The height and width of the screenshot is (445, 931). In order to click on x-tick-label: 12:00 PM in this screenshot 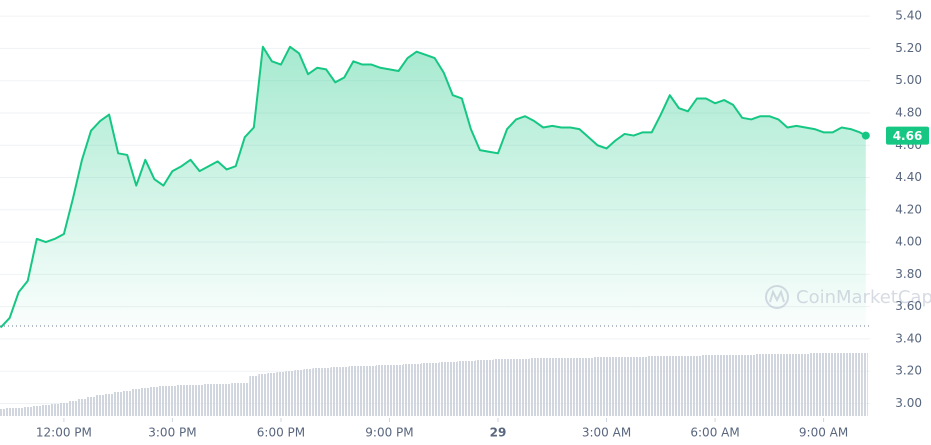, I will do `click(64, 433)`.